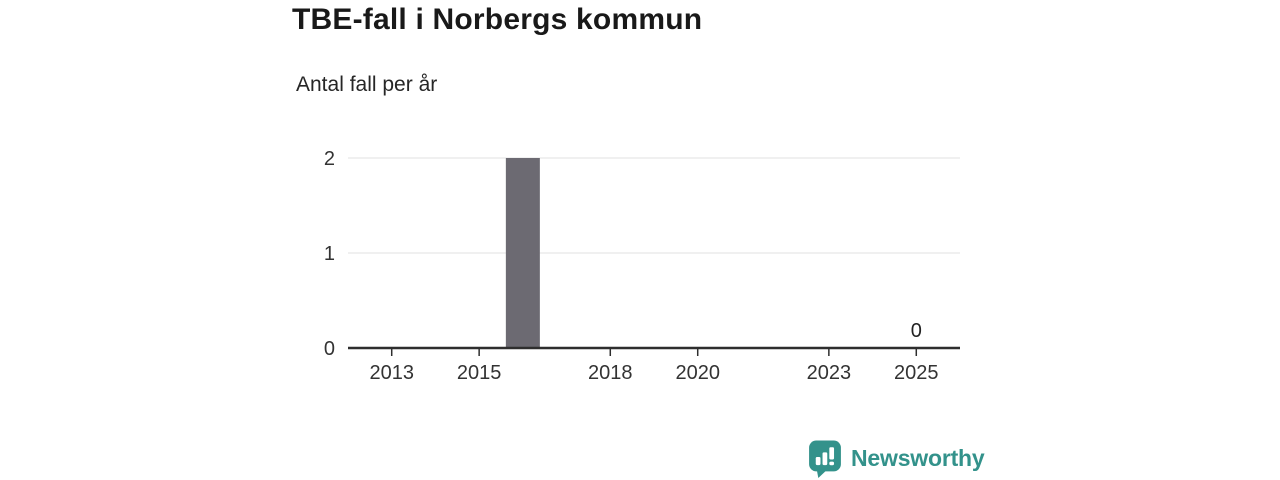 The width and height of the screenshot is (1280, 480). What do you see at coordinates (825, 459) in the screenshot?
I see `newsworthy-logo-icon` at bounding box center [825, 459].